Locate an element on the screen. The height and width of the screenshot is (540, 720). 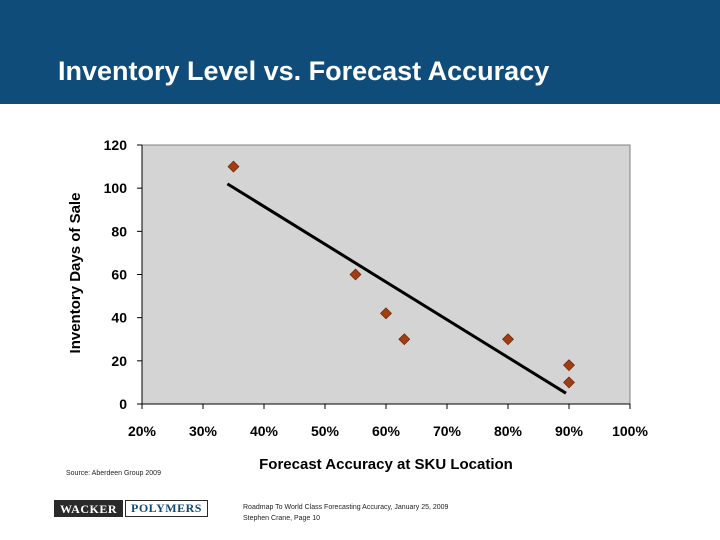
x-tick-label: 90% is located at coordinates (569, 431).